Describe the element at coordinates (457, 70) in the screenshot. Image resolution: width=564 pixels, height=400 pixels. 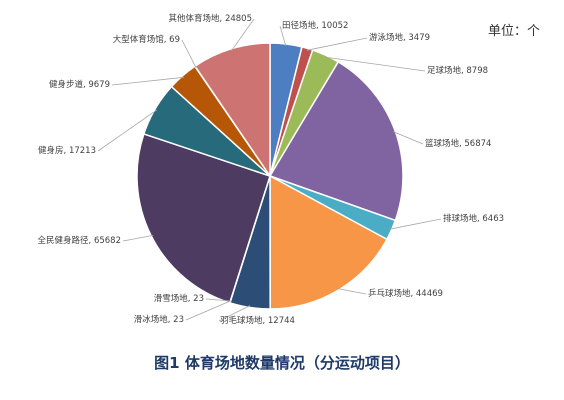
I see `slice-label: 足球场地, 8798` at that location.